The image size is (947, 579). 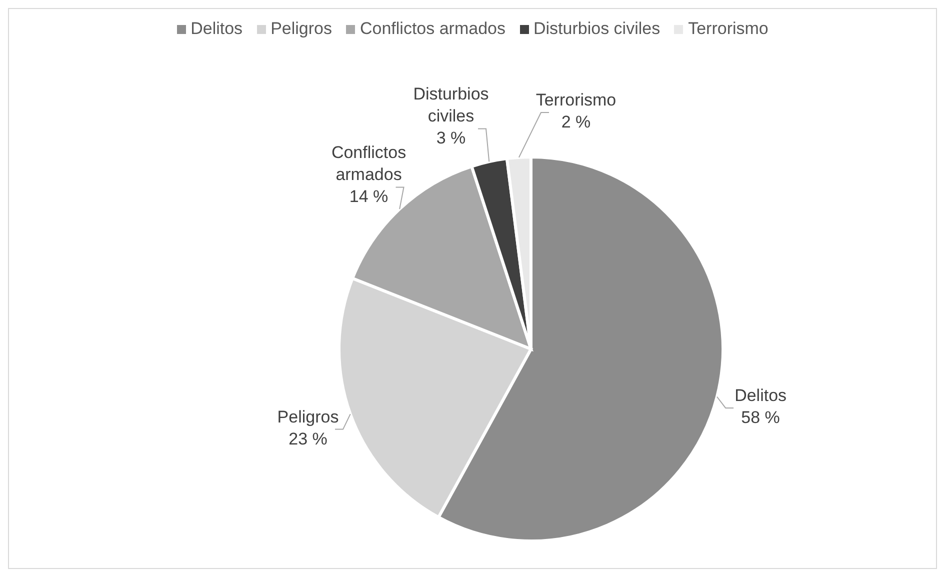 What do you see at coordinates (760, 396) in the screenshot?
I see `slice-label: Delitos` at bounding box center [760, 396].